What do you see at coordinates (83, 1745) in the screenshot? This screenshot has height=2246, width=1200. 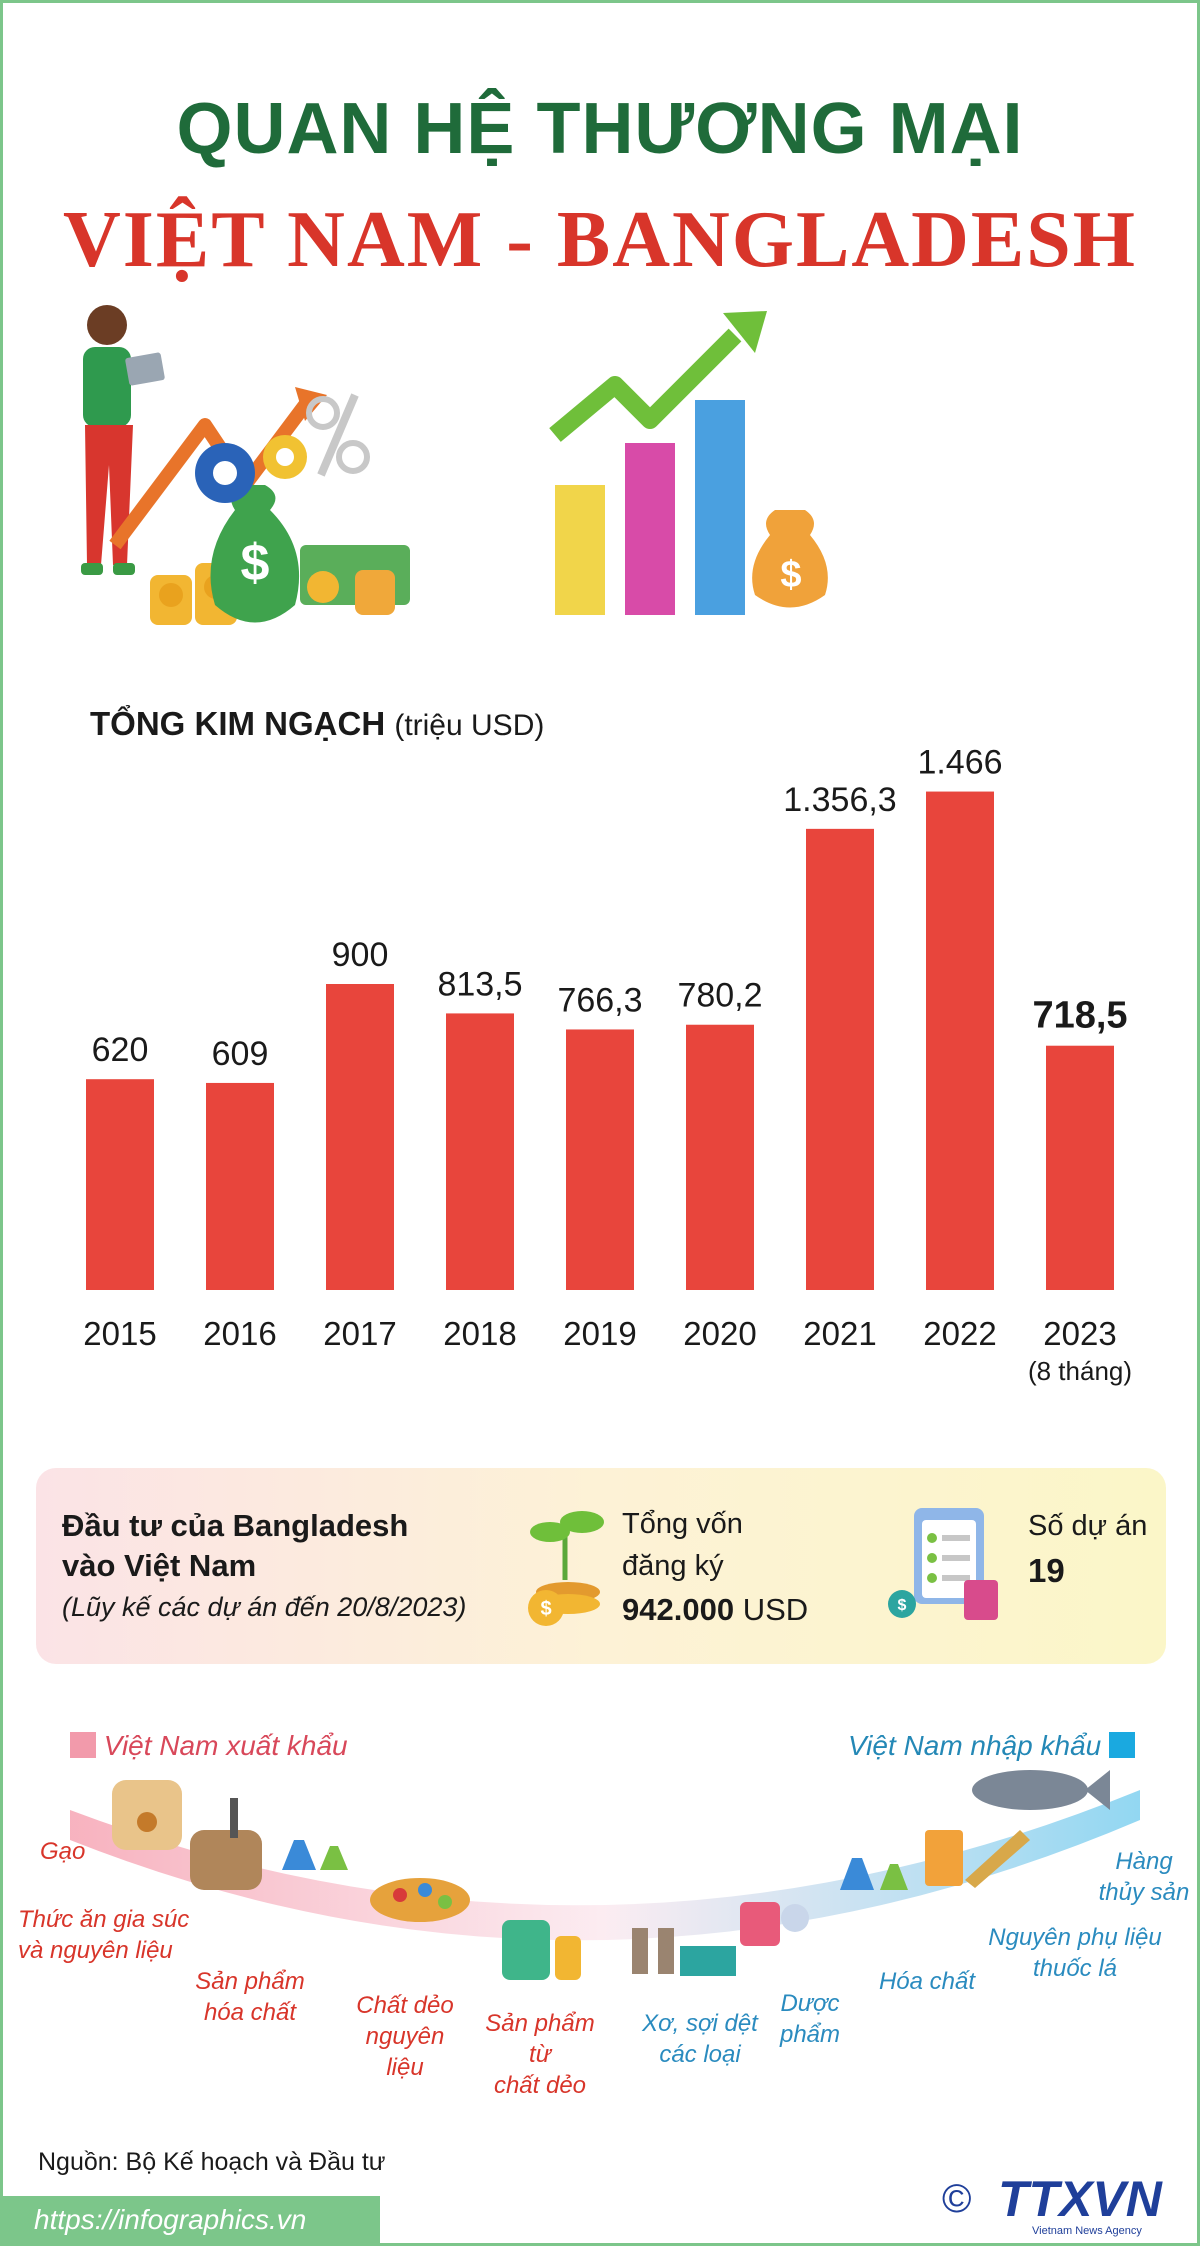 I see `export-legend-swatch` at bounding box center [83, 1745].